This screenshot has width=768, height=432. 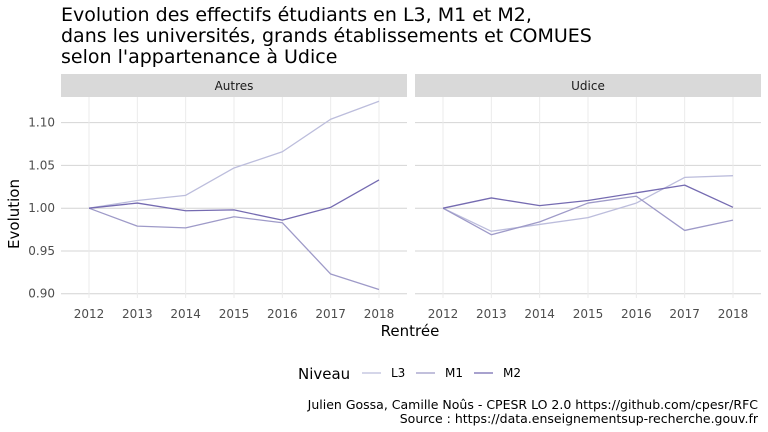 I want to click on y-tick-label: 1.00, so click(x=41, y=208).